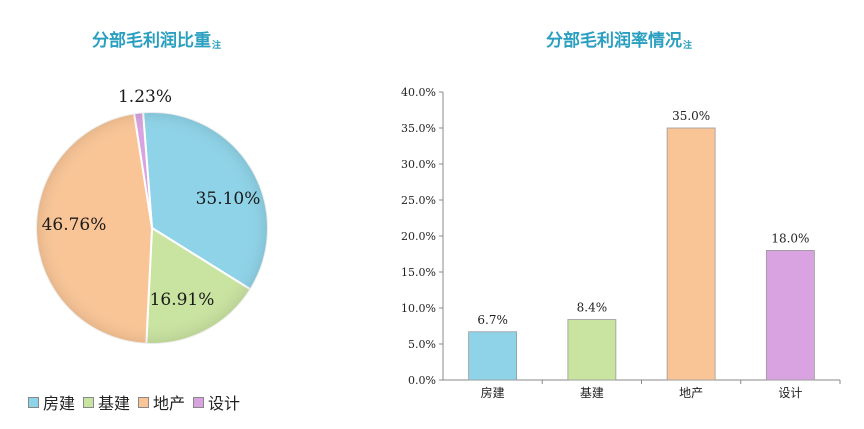 The height and width of the screenshot is (429, 864). I want to click on y-tick-label: 25.0%, so click(418, 200).